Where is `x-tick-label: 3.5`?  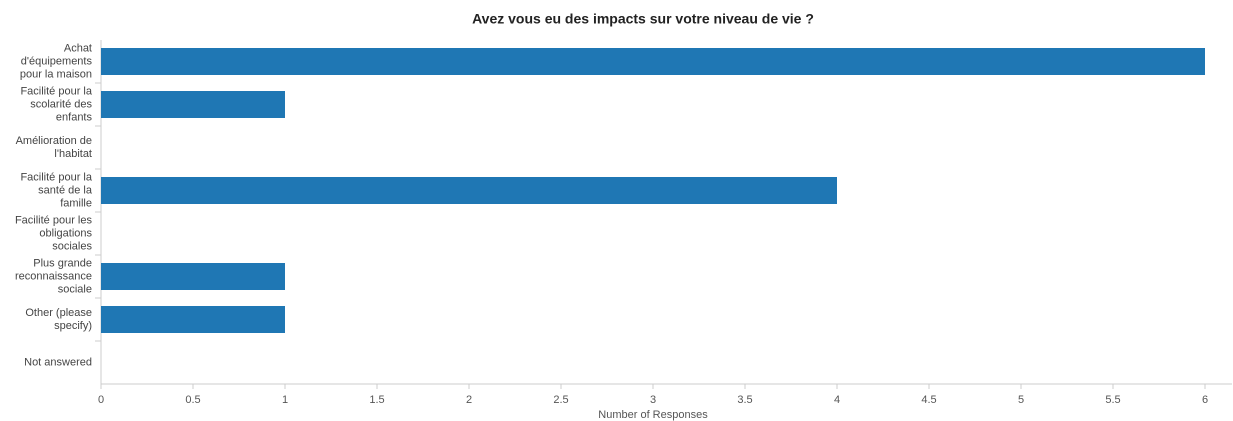
x-tick-label: 3.5 is located at coordinates (744, 400).